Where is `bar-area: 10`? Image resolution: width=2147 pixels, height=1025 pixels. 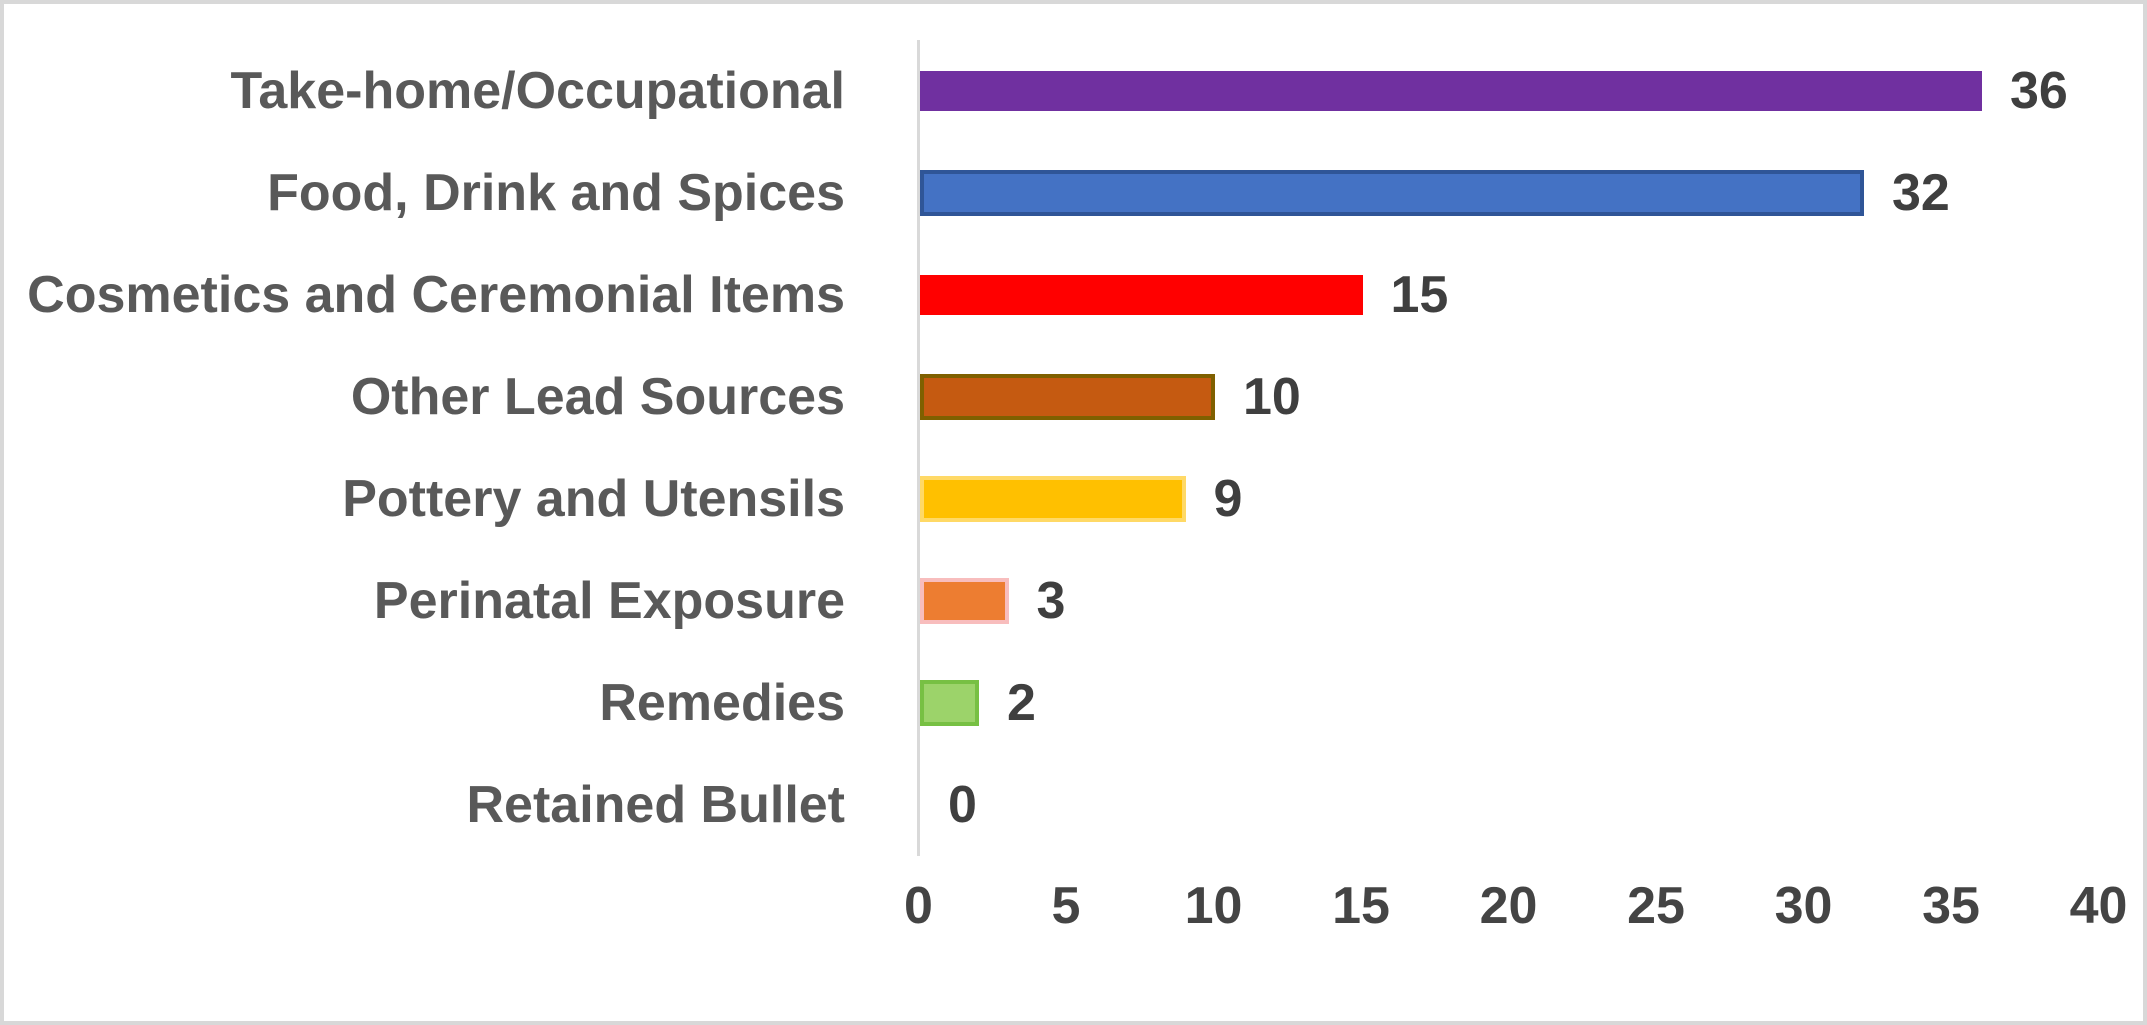 bar-area: 10 is located at coordinates (1512, 397).